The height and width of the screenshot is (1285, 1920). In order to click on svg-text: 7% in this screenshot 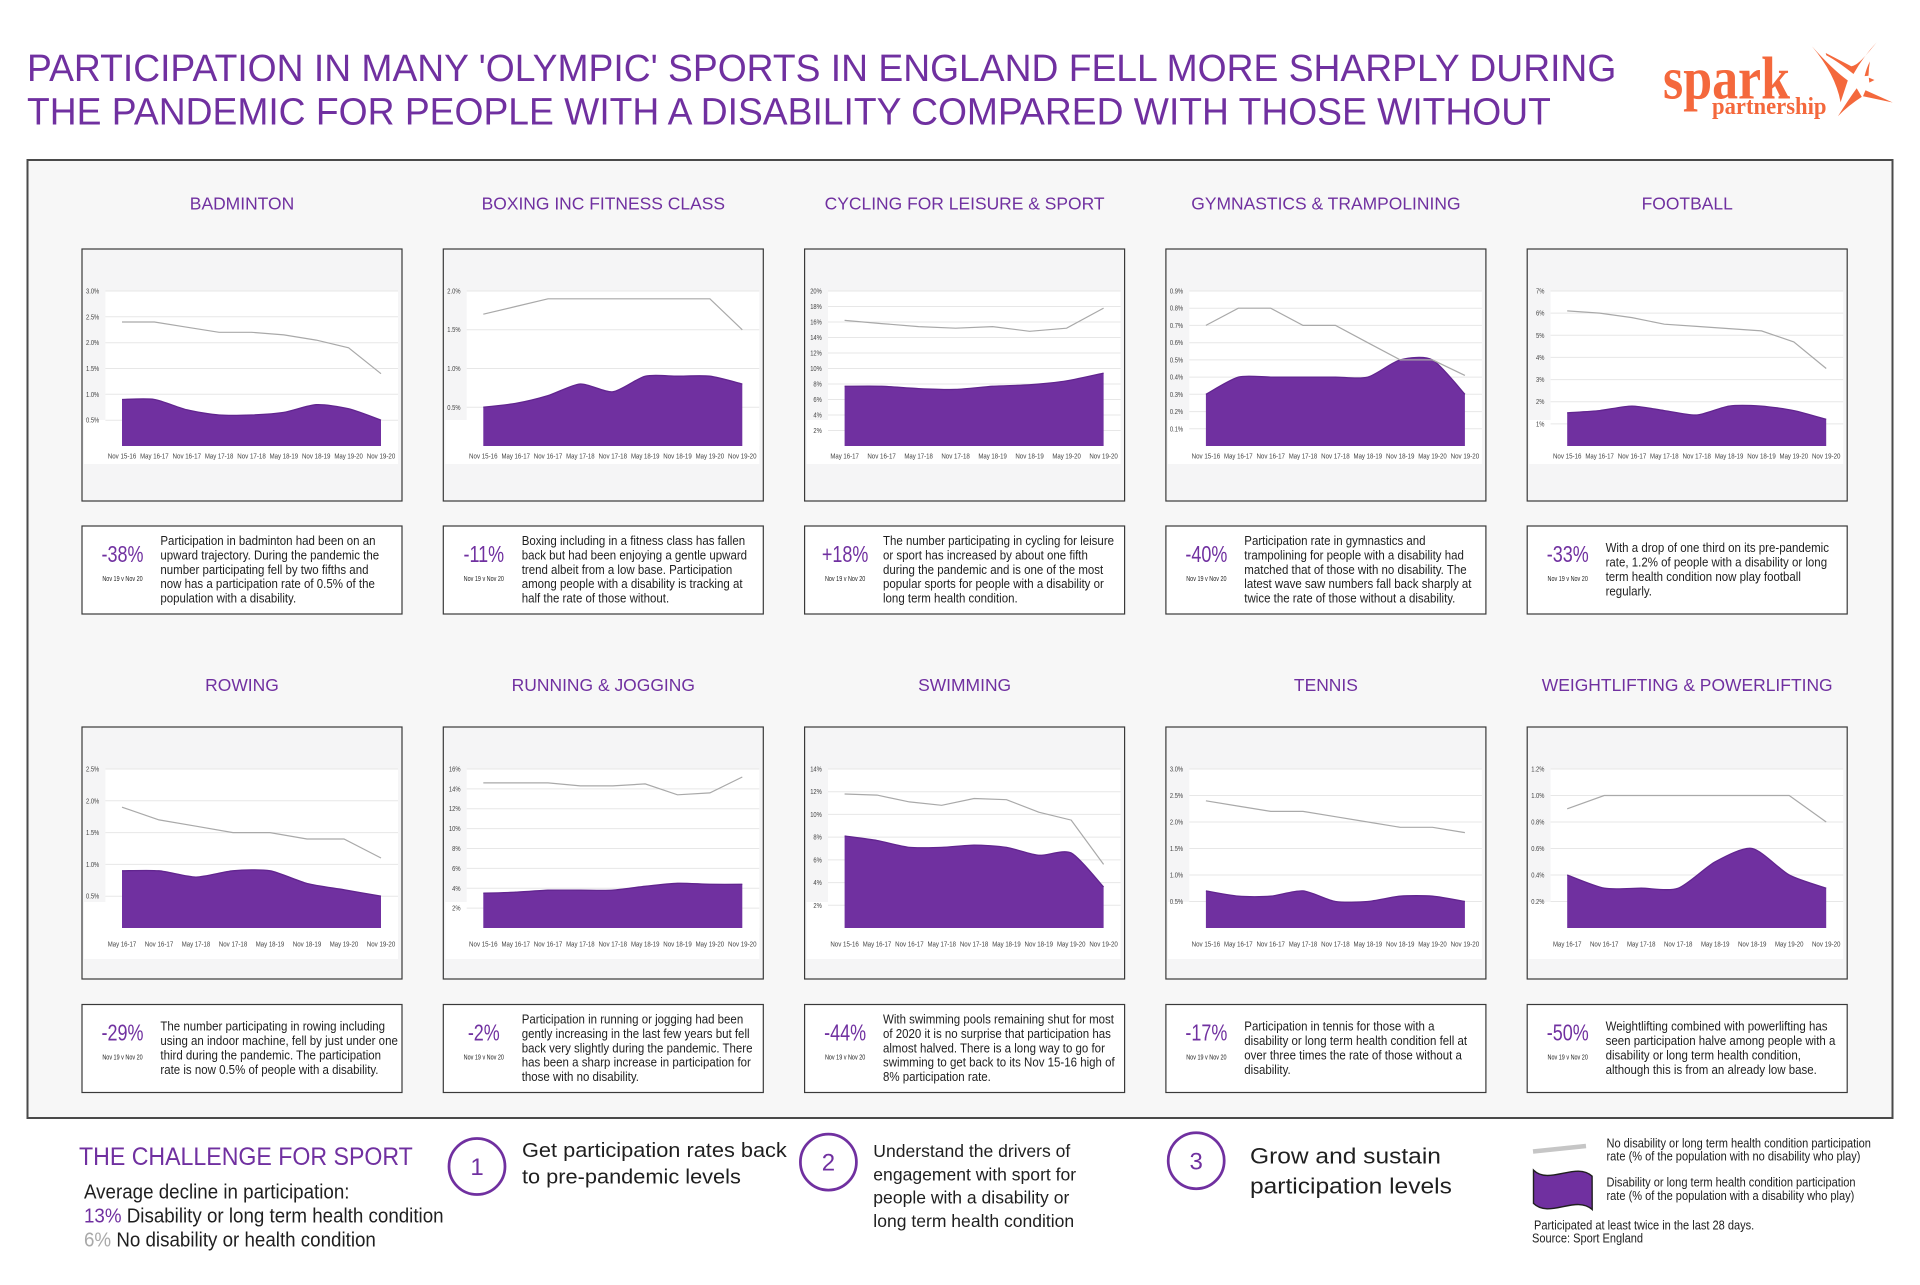, I will do `click(1540, 292)`.